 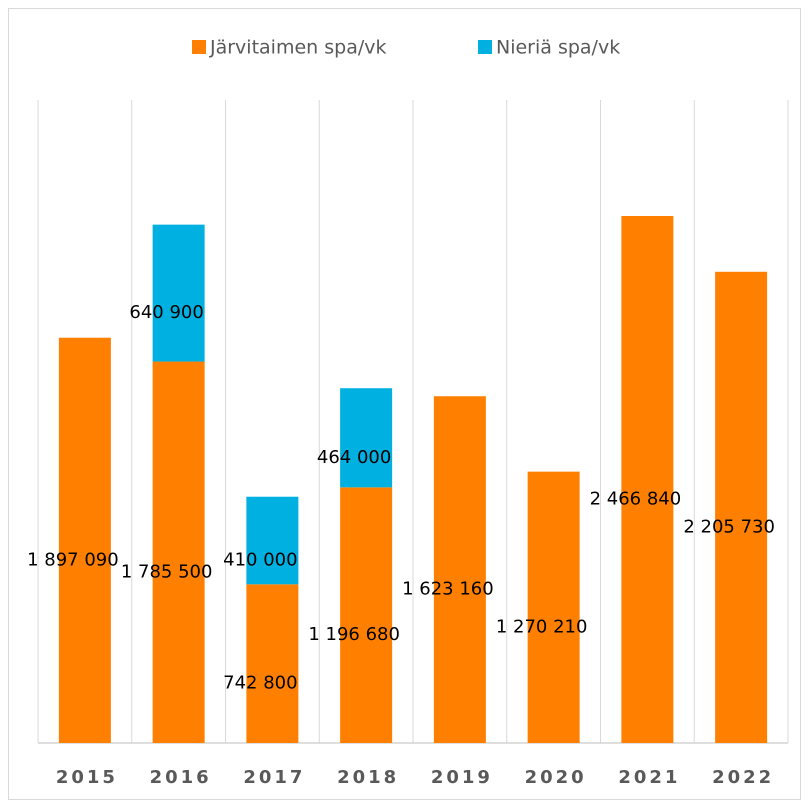 I want to click on x-tick-label: 2020, so click(x=556, y=777).